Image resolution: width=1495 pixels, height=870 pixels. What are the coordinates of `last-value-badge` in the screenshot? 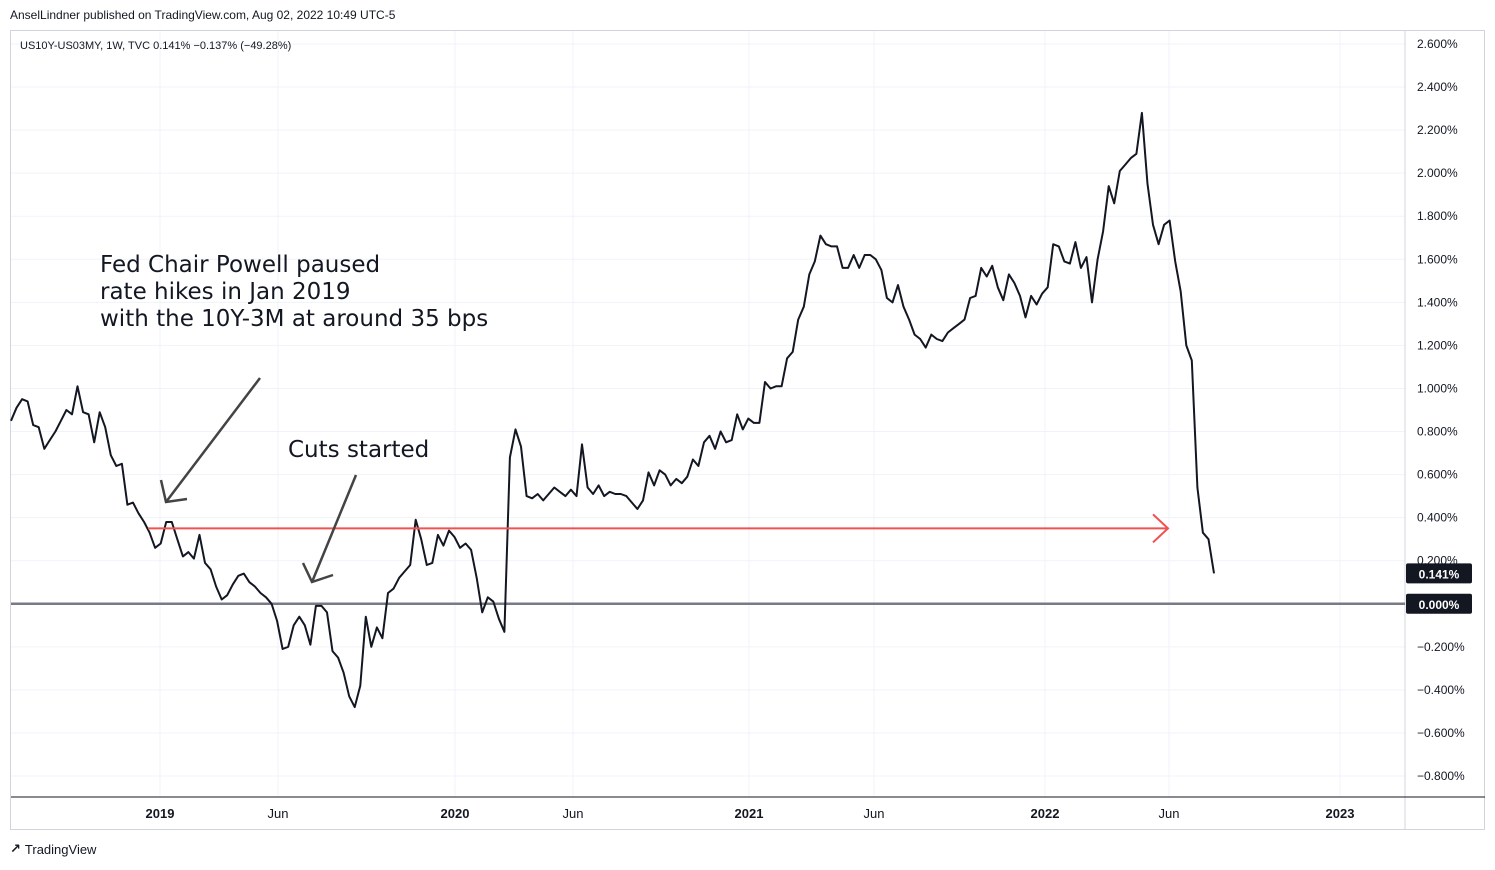 It's located at (1439, 573).